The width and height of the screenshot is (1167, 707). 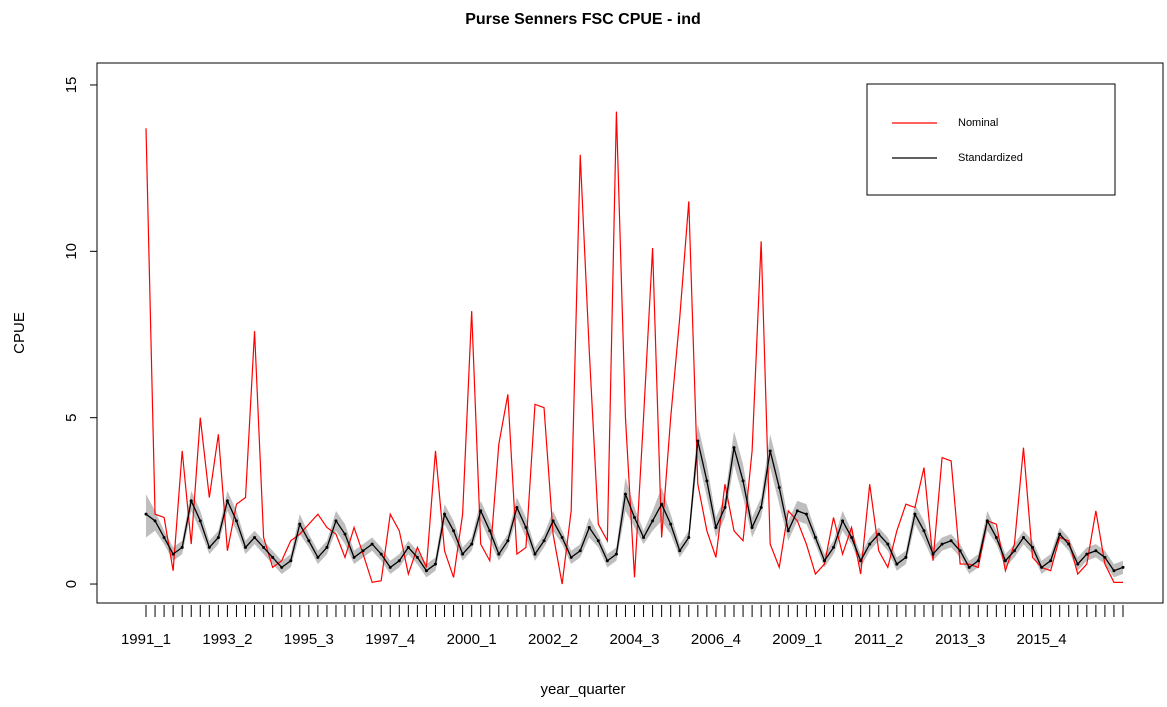 I want to click on chart-title: Purse Senners FSC CPUE - ind, so click(x=583, y=19).